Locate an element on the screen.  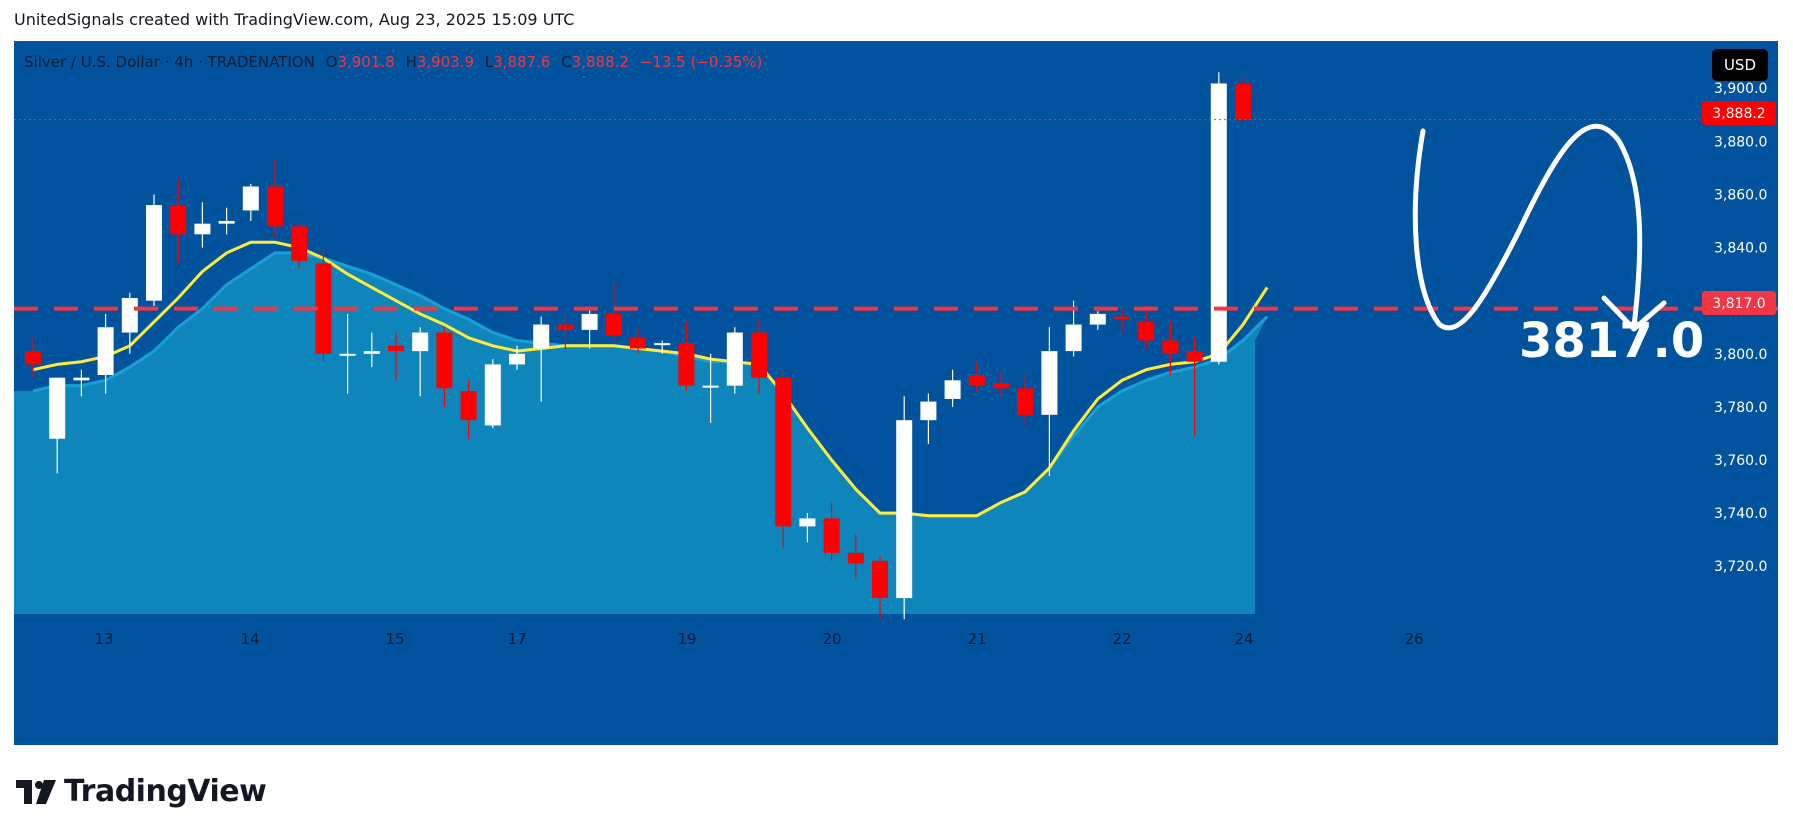
x-tick-label: 24 is located at coordinates (1243, 639).